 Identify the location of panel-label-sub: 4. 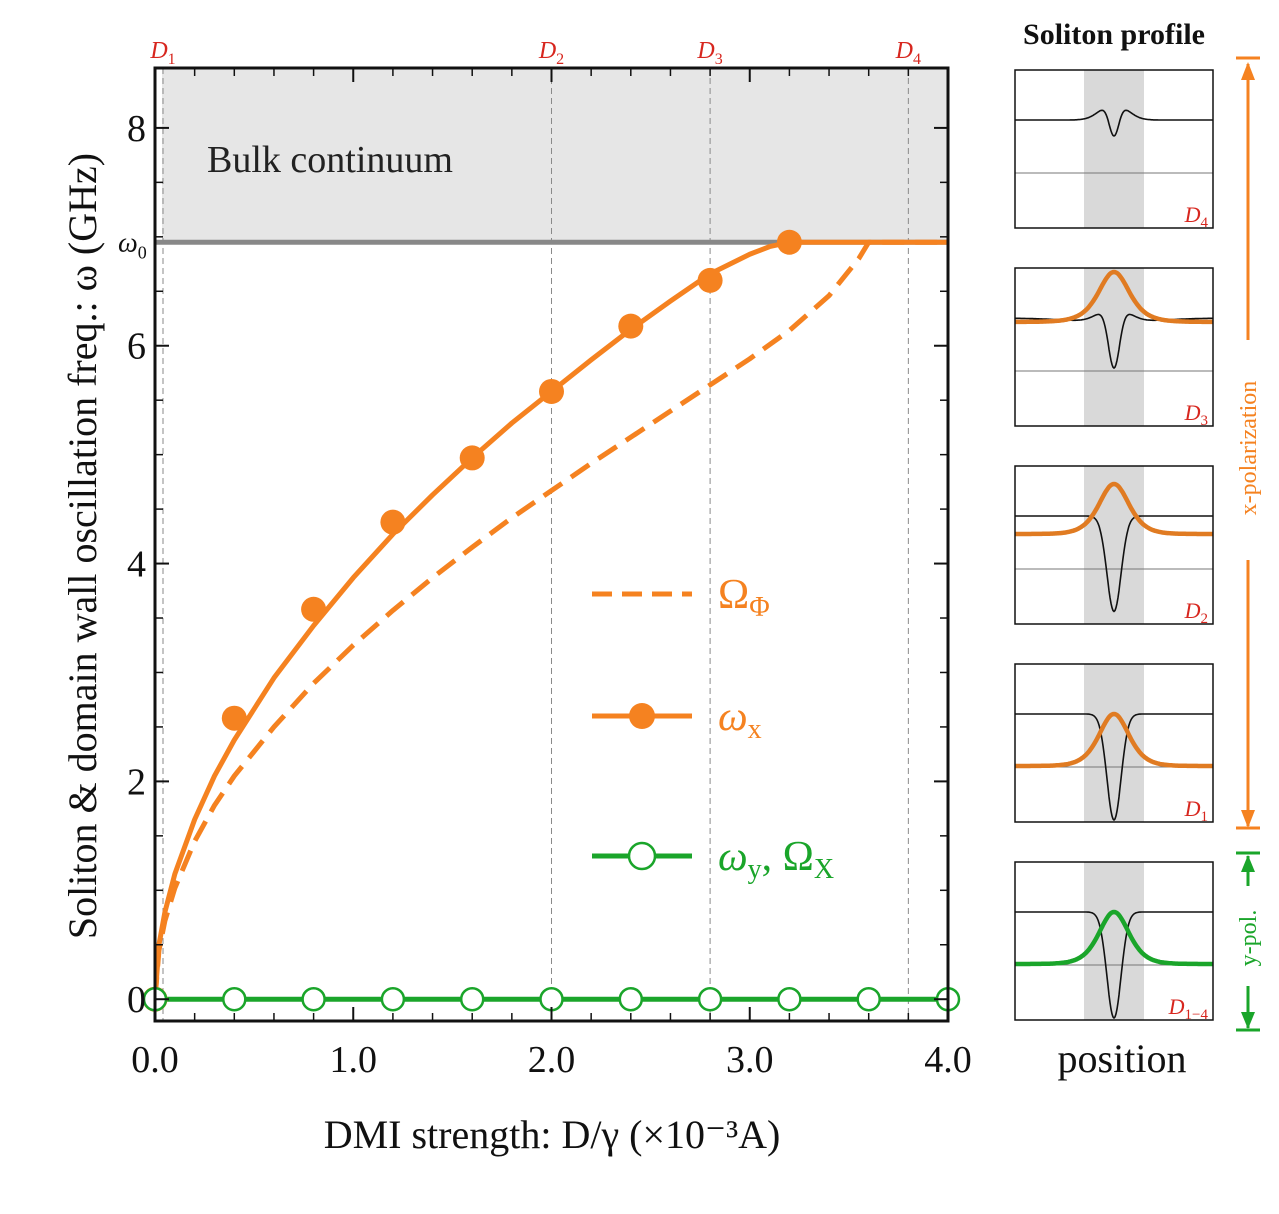
(1205, 223).